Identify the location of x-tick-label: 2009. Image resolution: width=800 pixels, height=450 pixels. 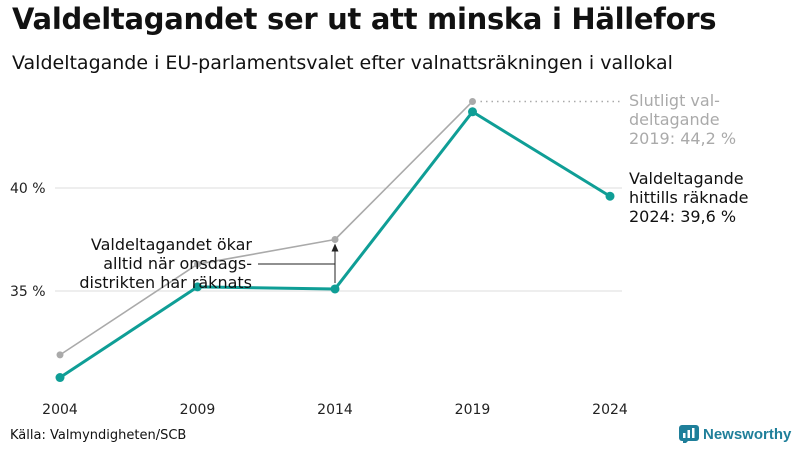
(198, 410).